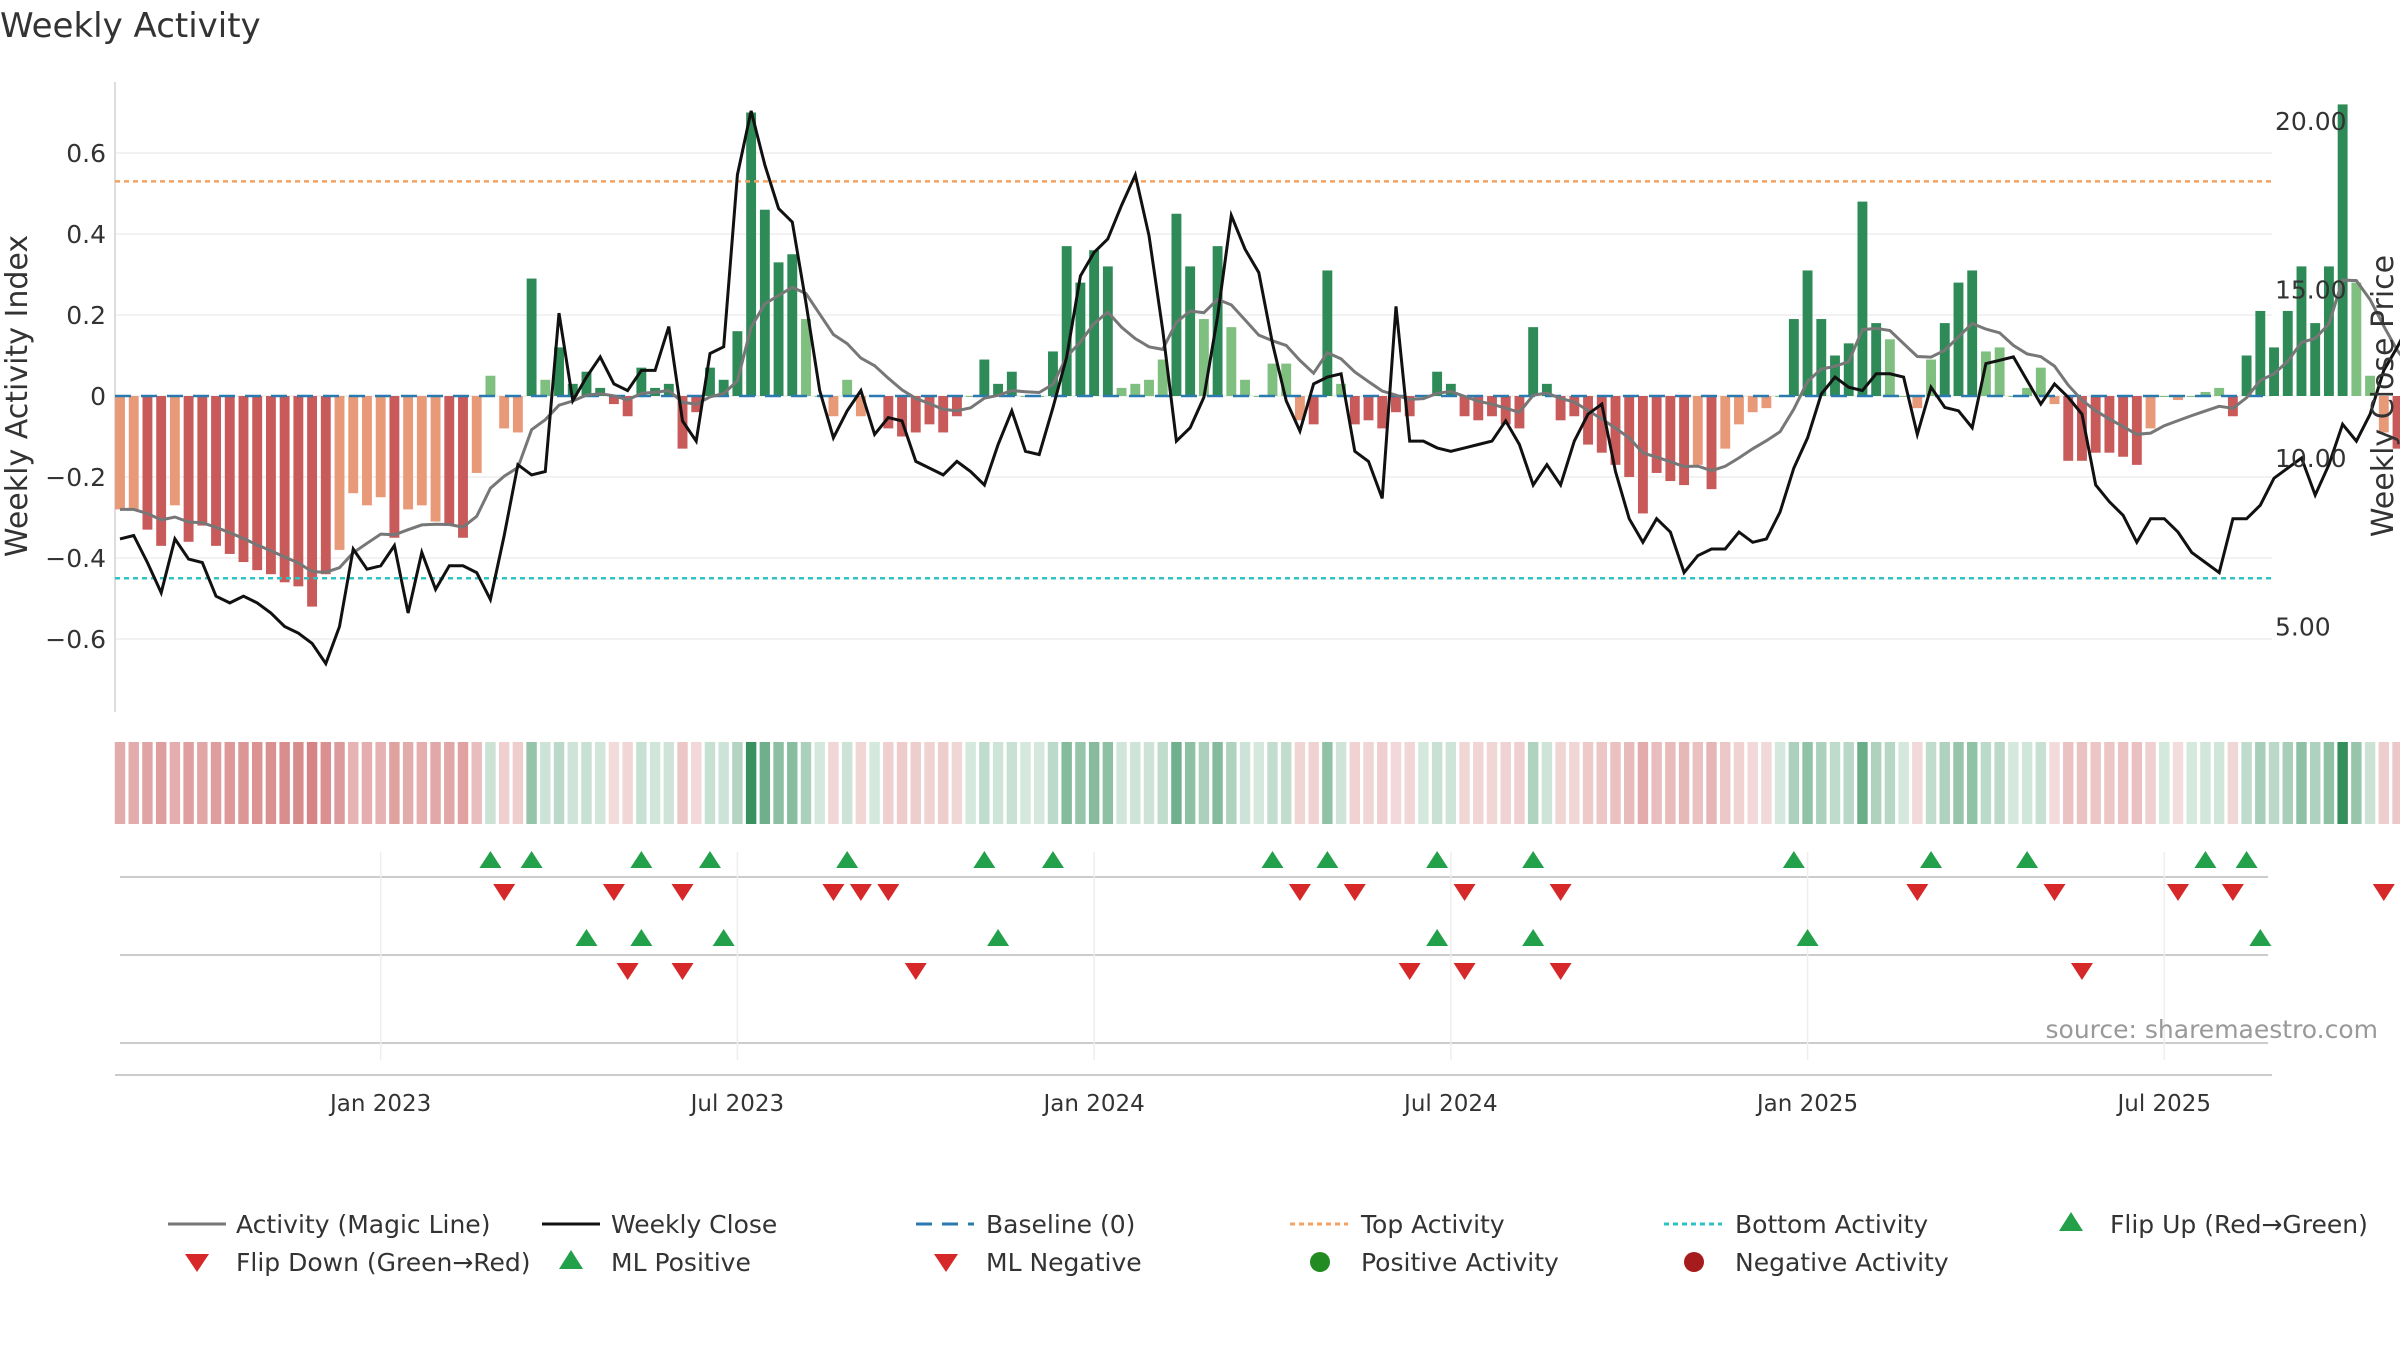 Image resolution: width=2400 pixels, height=1350 pixels. I want to click on legend-top-activity-label: Top Activity, so click(1432, 1224).